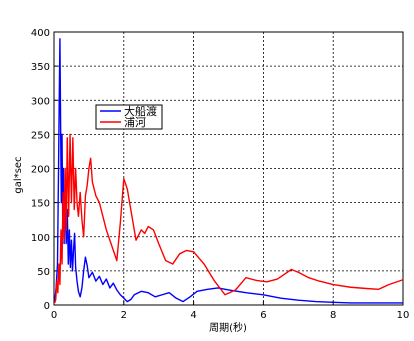 Image resolution: width=414 pixels, height=341 pixels. What do you see at coordinates (40, 238) in the screenshot?
I see `y-tick-label: 100` at bounding box center [40, 238].